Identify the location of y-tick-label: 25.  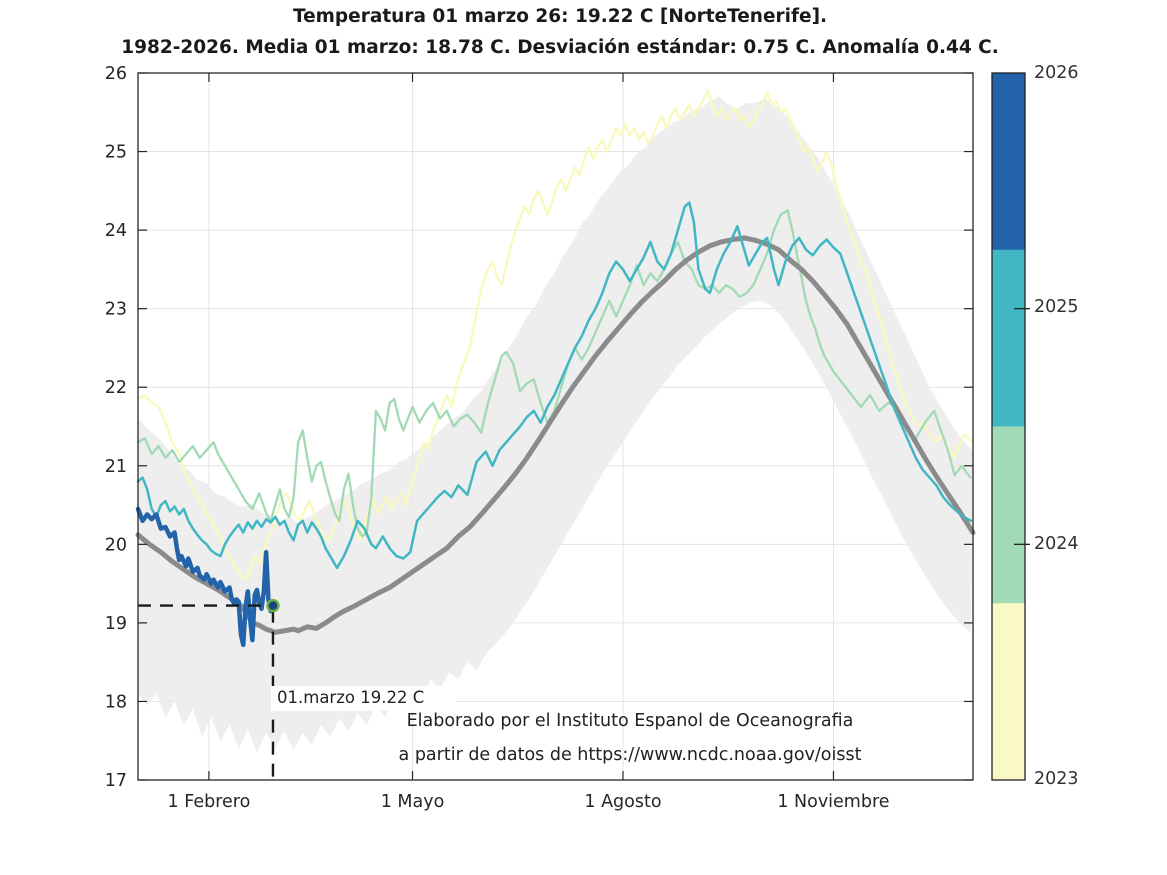
(116, 153).